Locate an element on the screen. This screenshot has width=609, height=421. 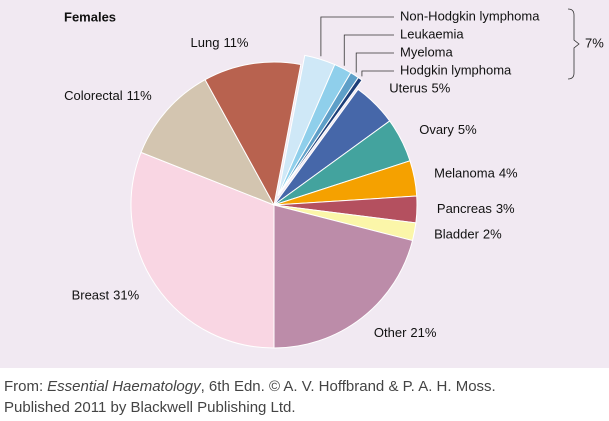
slice-name: Other is located at coordinates (390, 332).